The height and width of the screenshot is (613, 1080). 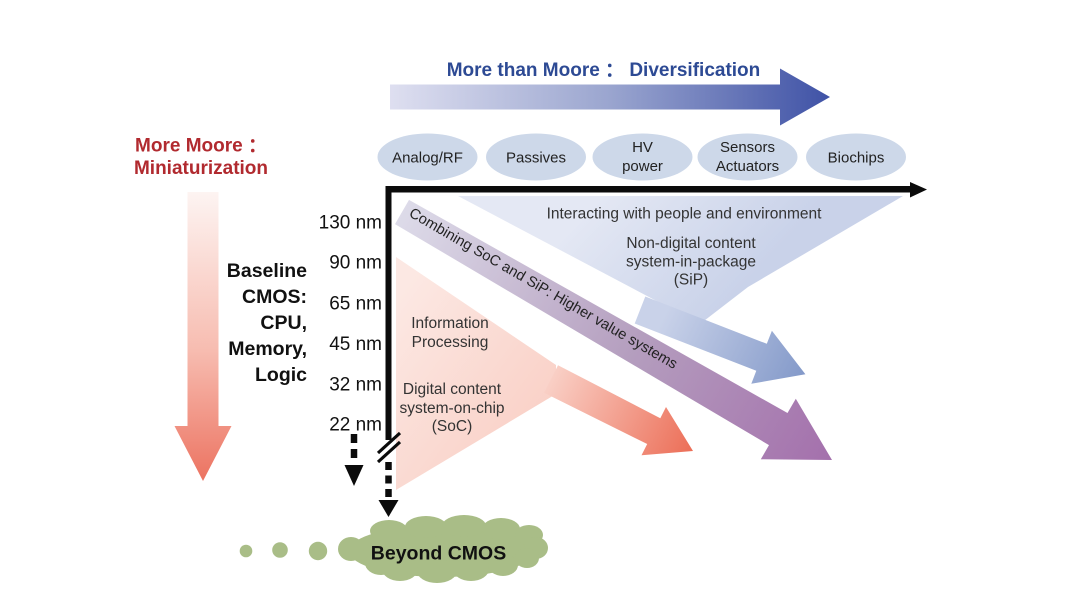 What do you see at coordinates (355, 263) in the screenshot?
I see `svg-text: 90 nm` at bounding box center [355, 263].